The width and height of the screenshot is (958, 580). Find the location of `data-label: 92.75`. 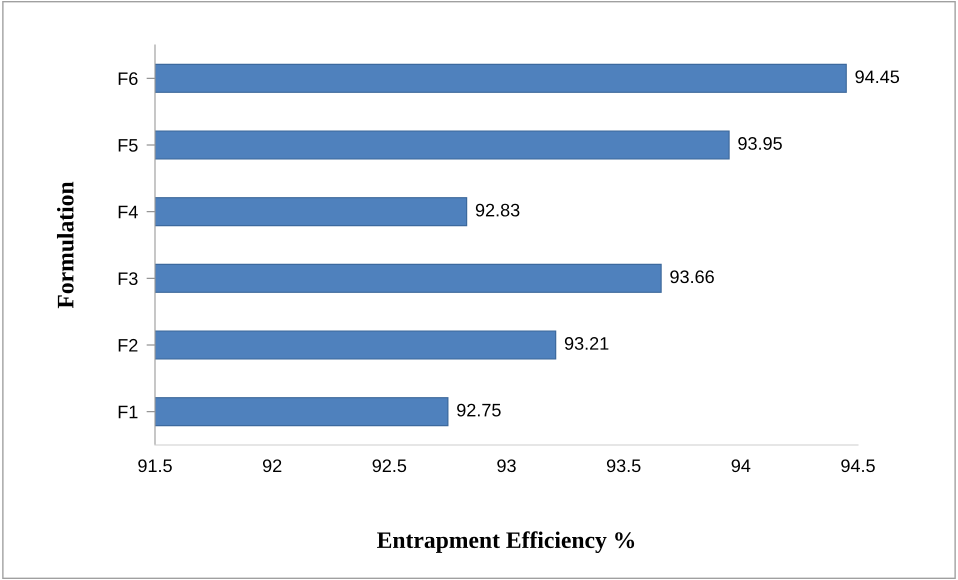

data-label: 92.75 is located at coordinates (479, 410).